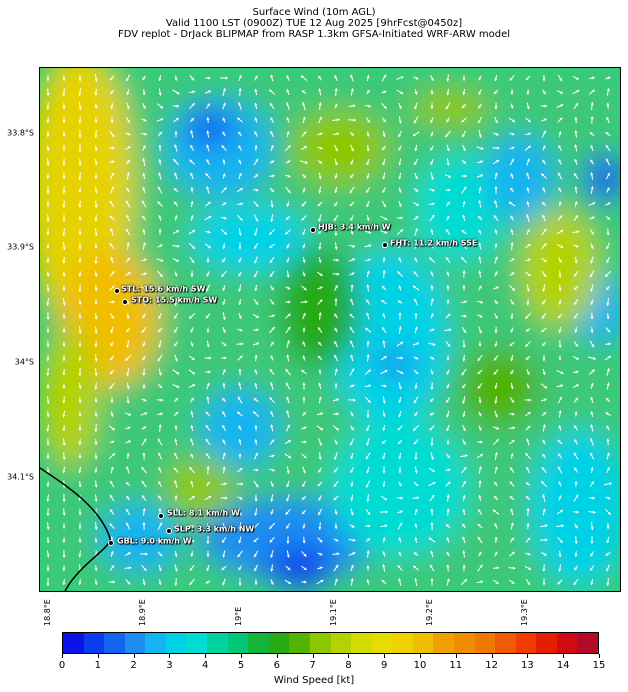  I want to click on station-label-slp: SLP: 3.3 km/h NW, so click(214, 529).